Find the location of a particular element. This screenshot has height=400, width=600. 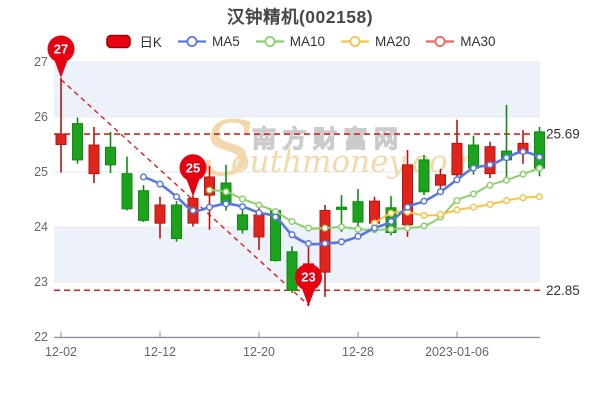

ref-line-label: 25.69 is located at coordinates (563, 134).